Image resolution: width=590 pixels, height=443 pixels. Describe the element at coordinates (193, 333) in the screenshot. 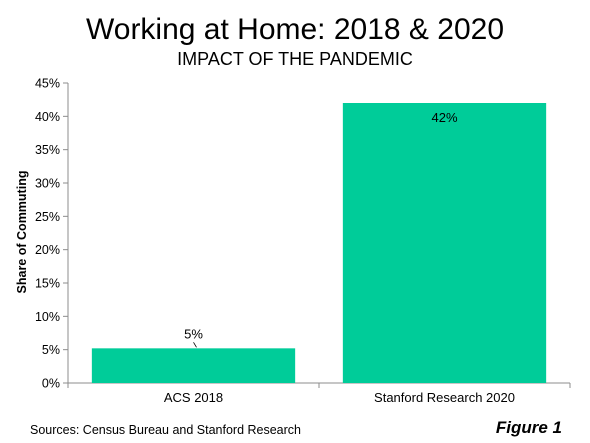

I see `data-label: 5%` at that location.